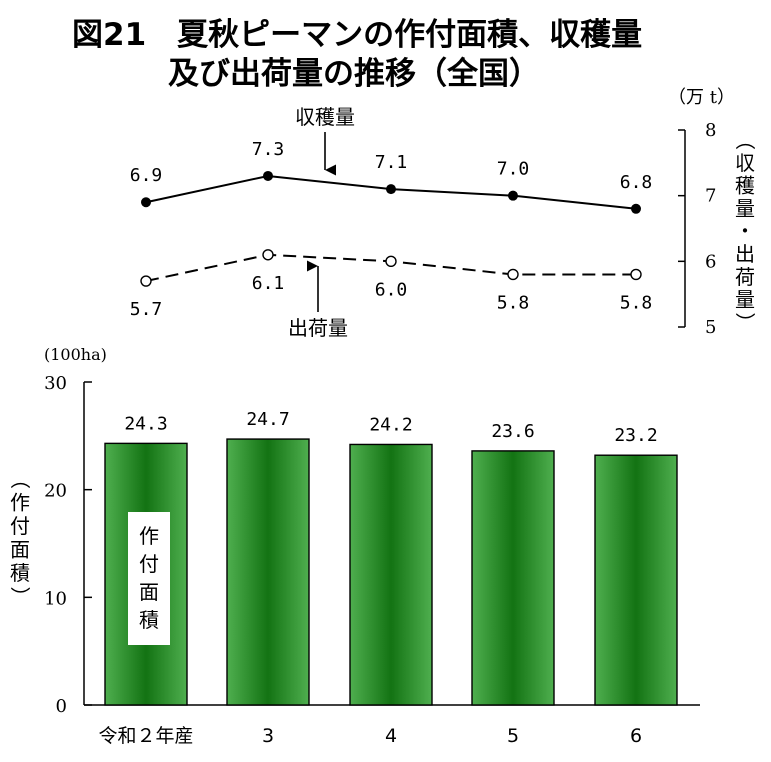 The height and width of the screenshot is (762, 771). What do you see at coordinates (390, 424) in the screenshot?
I see `bar-value-label: 24.2` at bounding box center [390, 424].